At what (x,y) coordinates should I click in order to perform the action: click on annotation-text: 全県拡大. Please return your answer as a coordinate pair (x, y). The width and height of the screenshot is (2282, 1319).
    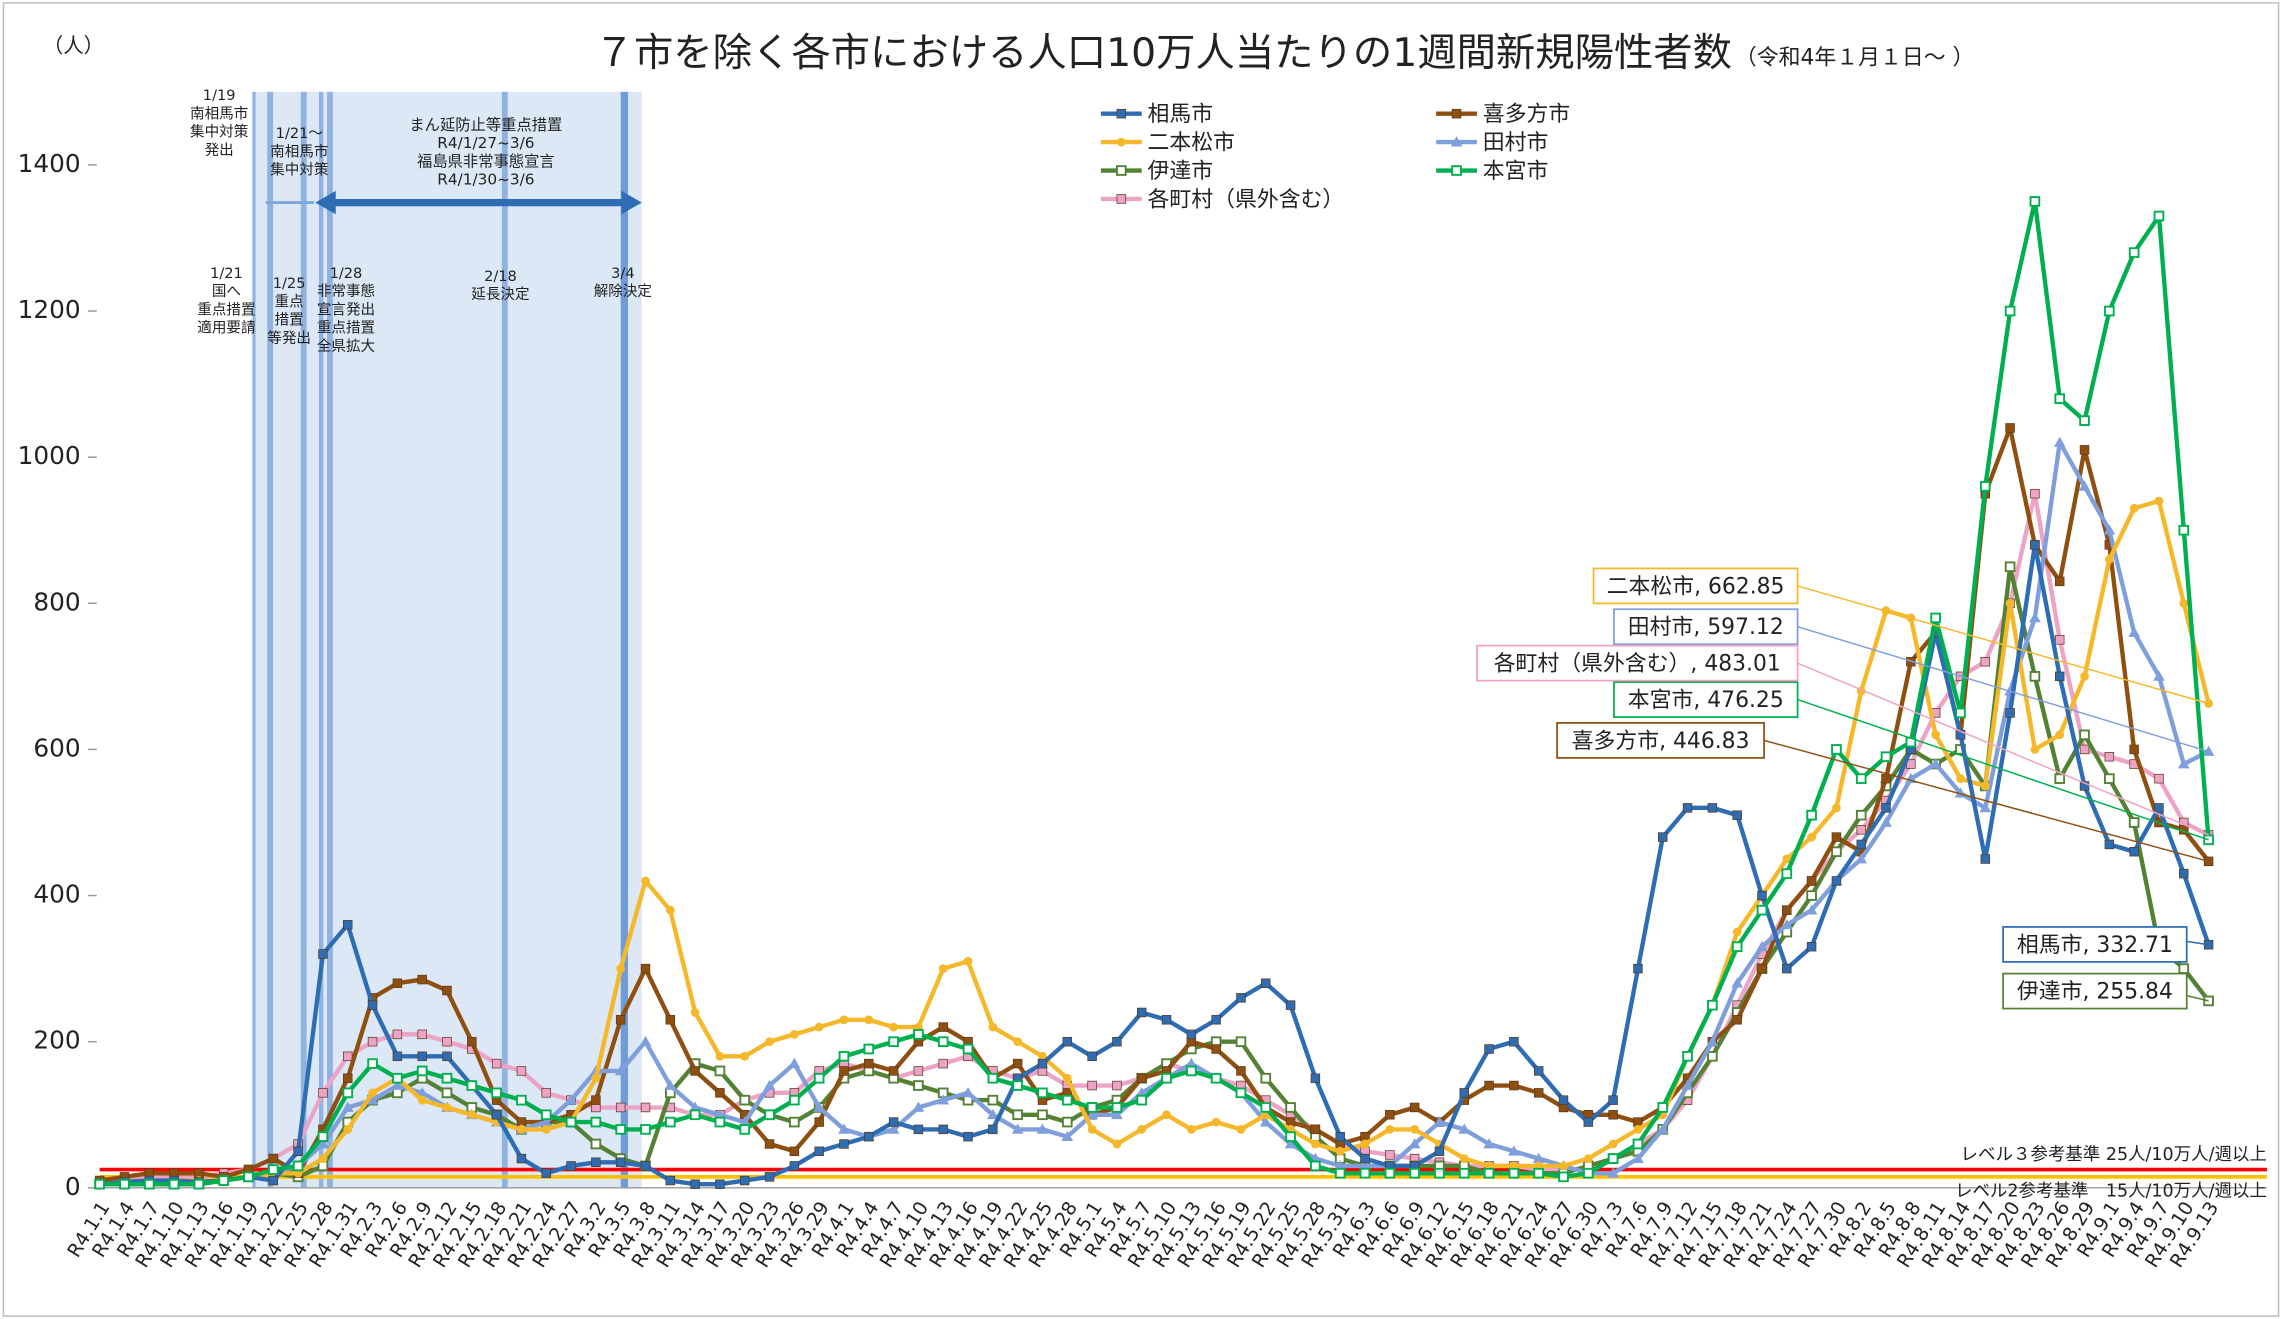
    Looking at the image, I should click on (346, 346).